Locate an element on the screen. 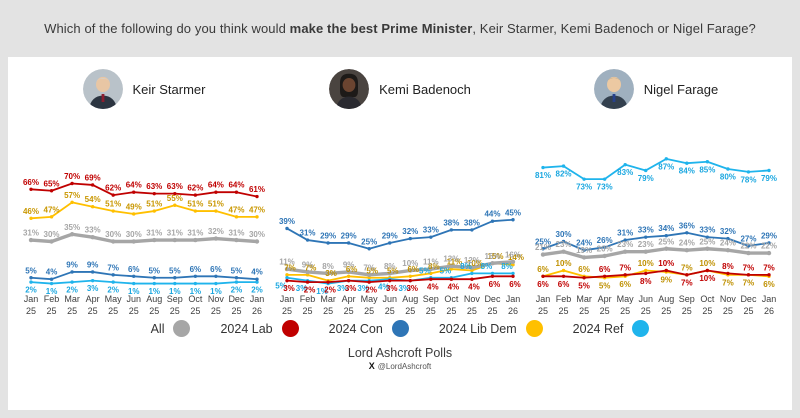 This screenshot has width=800, height=418. series-line-2024-lab is located at coordinates (144, 190).